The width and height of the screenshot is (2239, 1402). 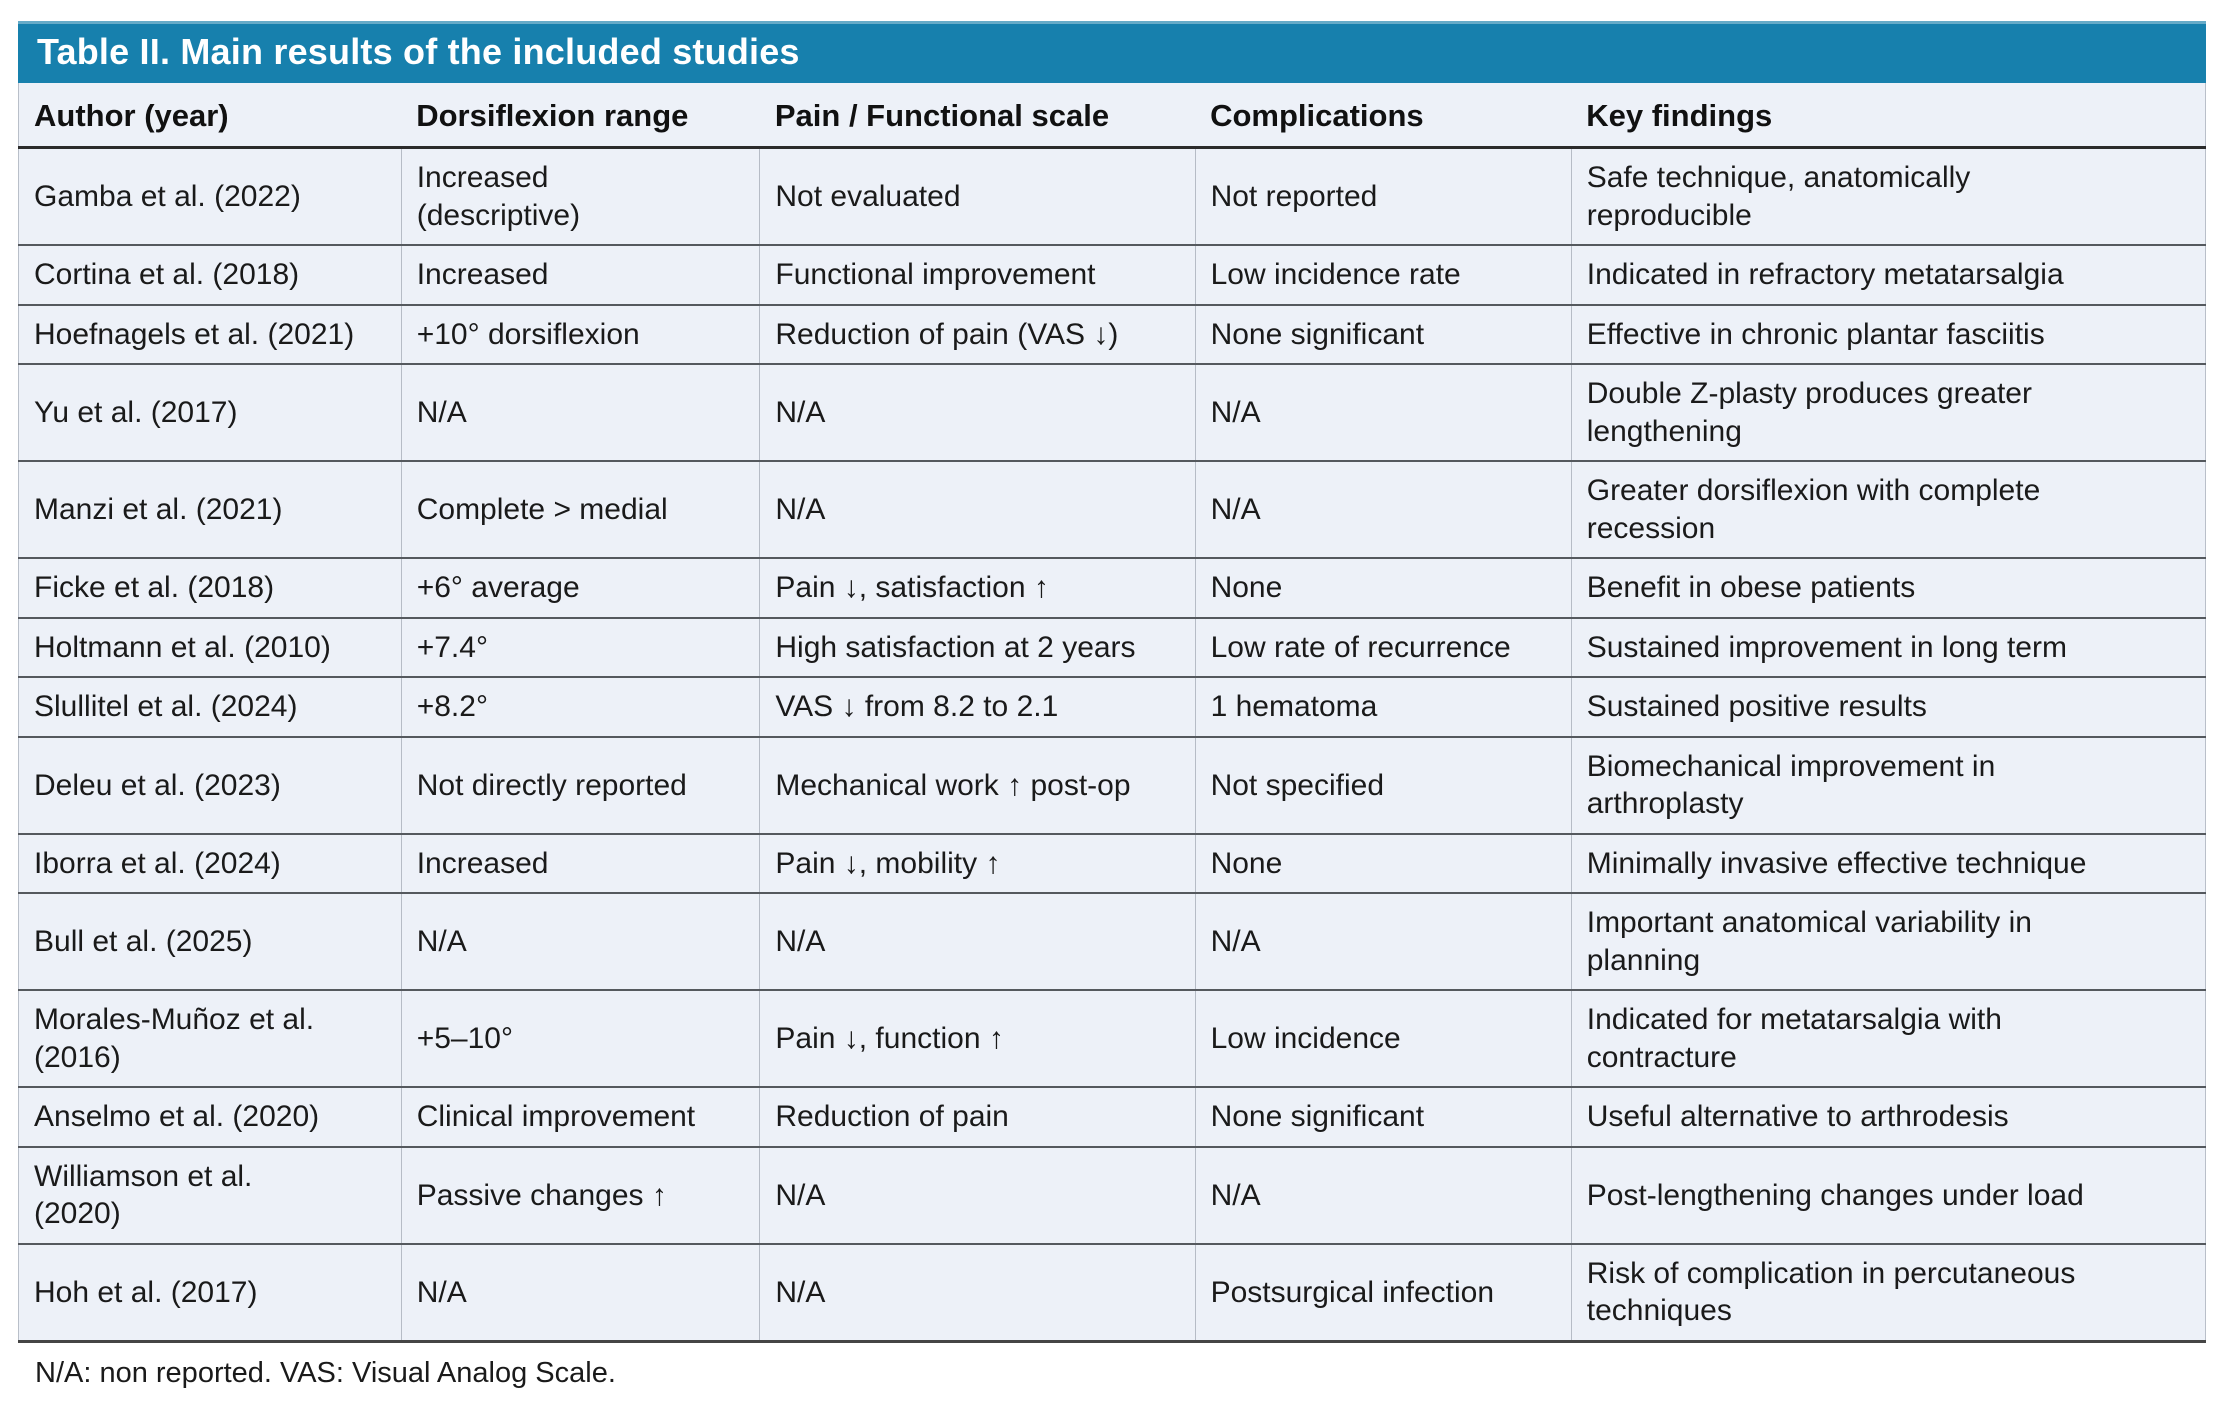 What do you see at coordinates (210, 648) in the screenshot?
I see `cell-author: Holtmann et al. (2010)` at bounding box center [210, 648].